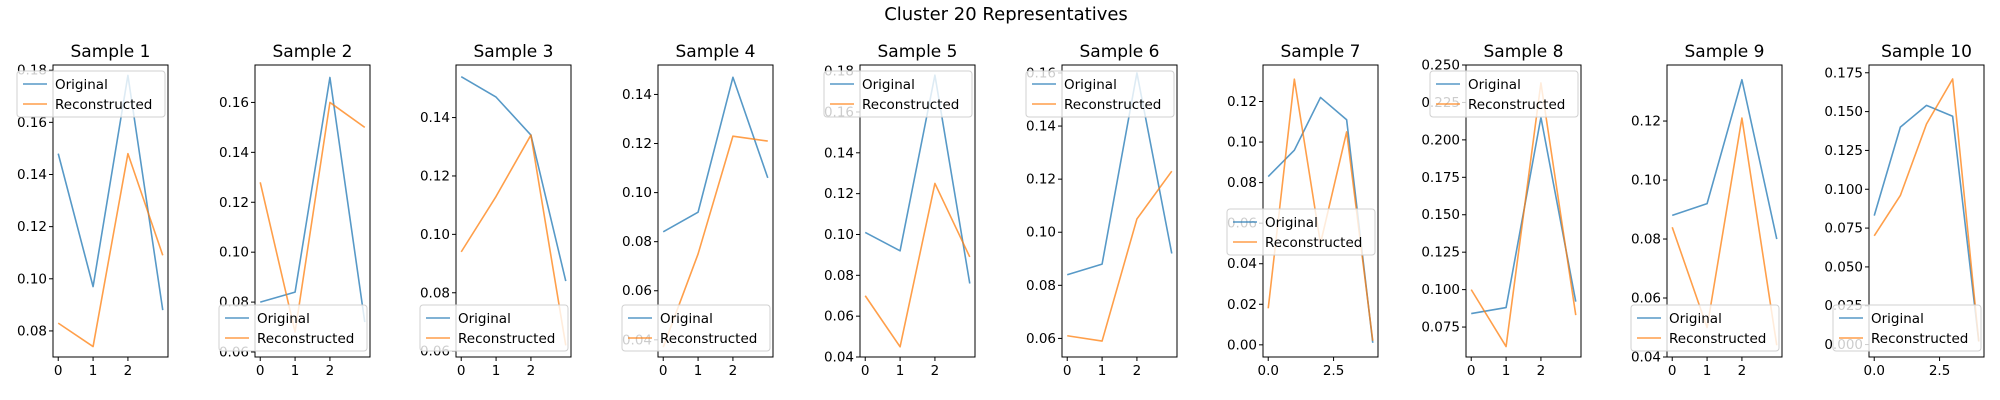 The image size is (2000, 400). Describe the element at coordinates (1242, 305) in the screenshot. I see `y-tick-label: 0.02` at that location.